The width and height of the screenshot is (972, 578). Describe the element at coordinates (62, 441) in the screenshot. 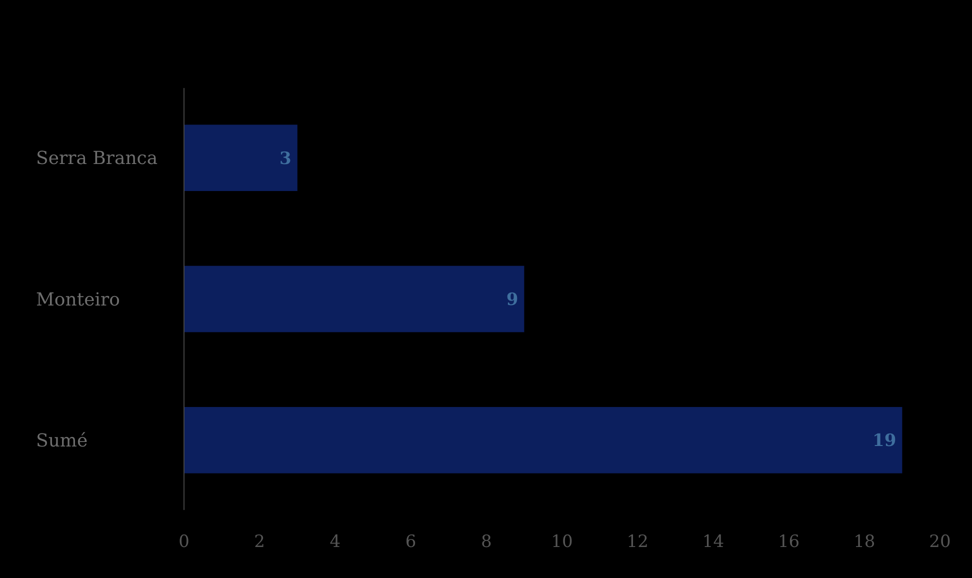

I see `y-tick-label: Sumé` at that location.